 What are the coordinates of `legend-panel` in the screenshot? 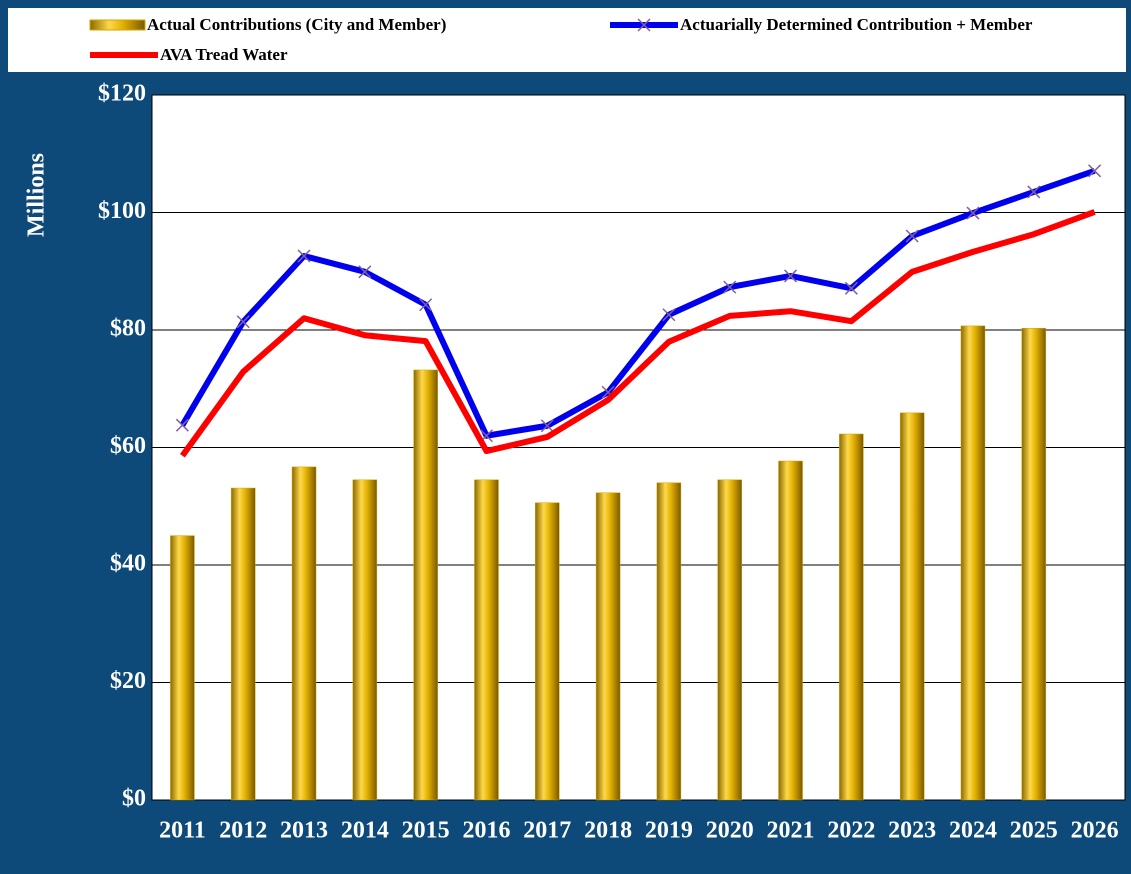 It's located at (567, 40).